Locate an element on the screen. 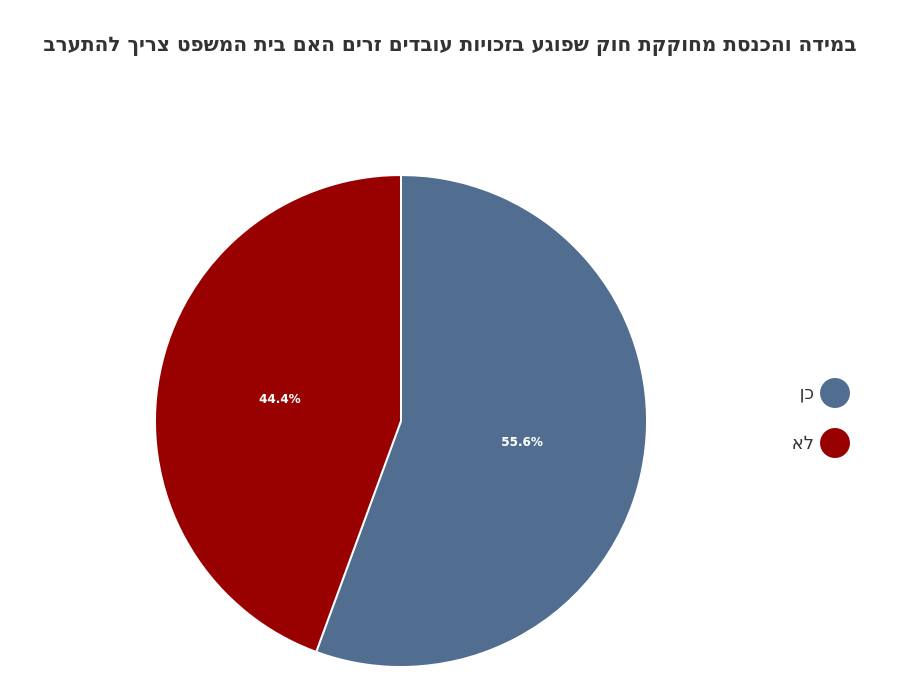  legend-item-no: לא is located at coordinates (805, 443).